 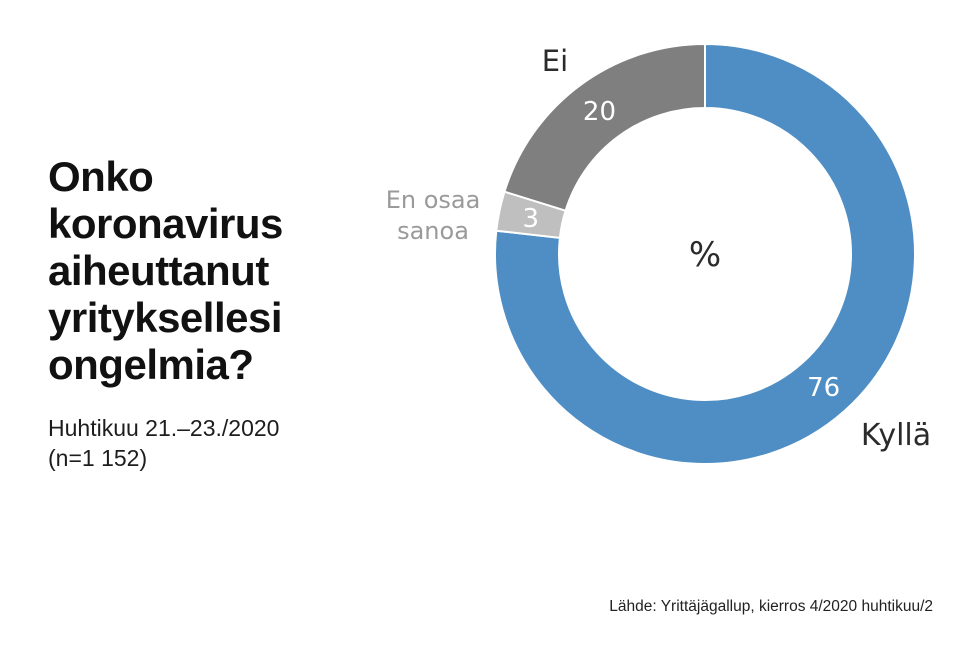 I want to click on survey-info: Huhtikuu 21.–23./2020 (n=1 152), so click(x=163, y=443).